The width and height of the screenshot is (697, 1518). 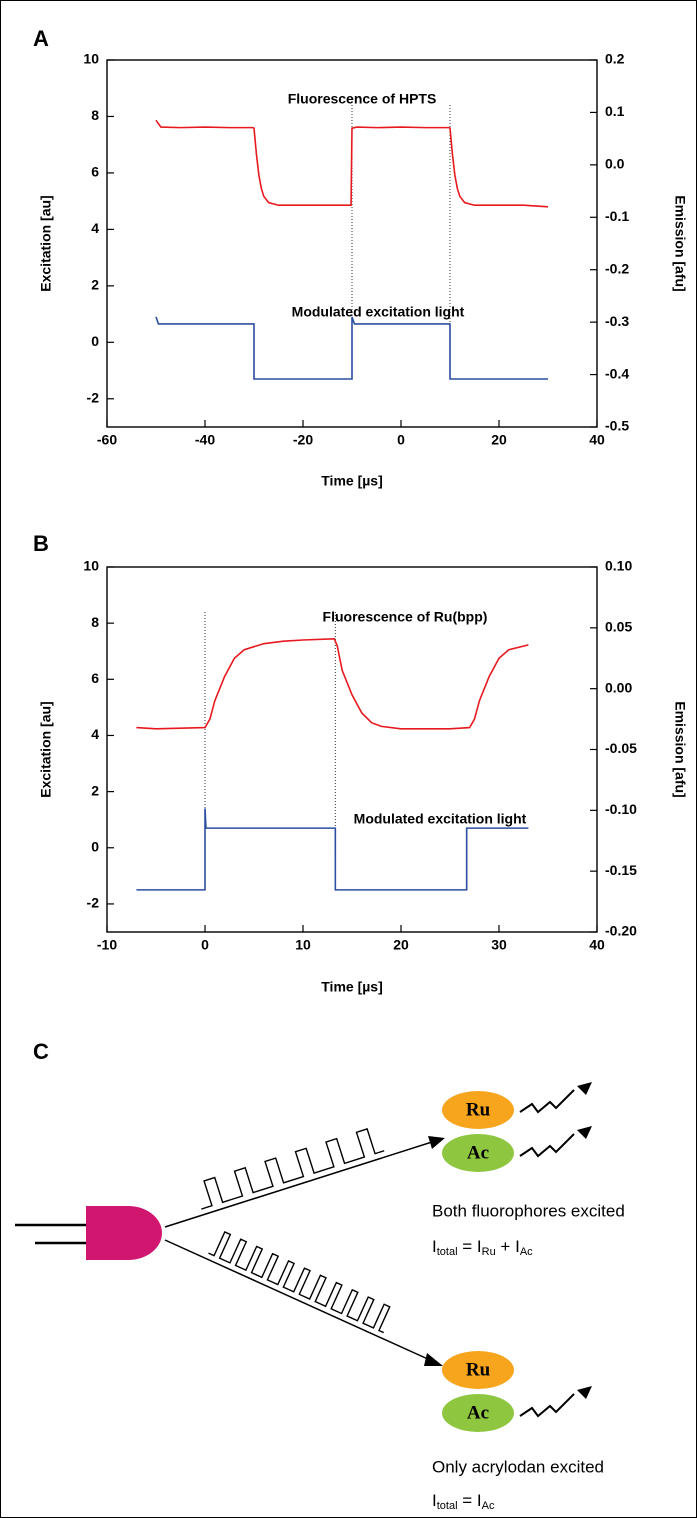 I want to click on x-tick-label: -20, so click(x=303, y=440).